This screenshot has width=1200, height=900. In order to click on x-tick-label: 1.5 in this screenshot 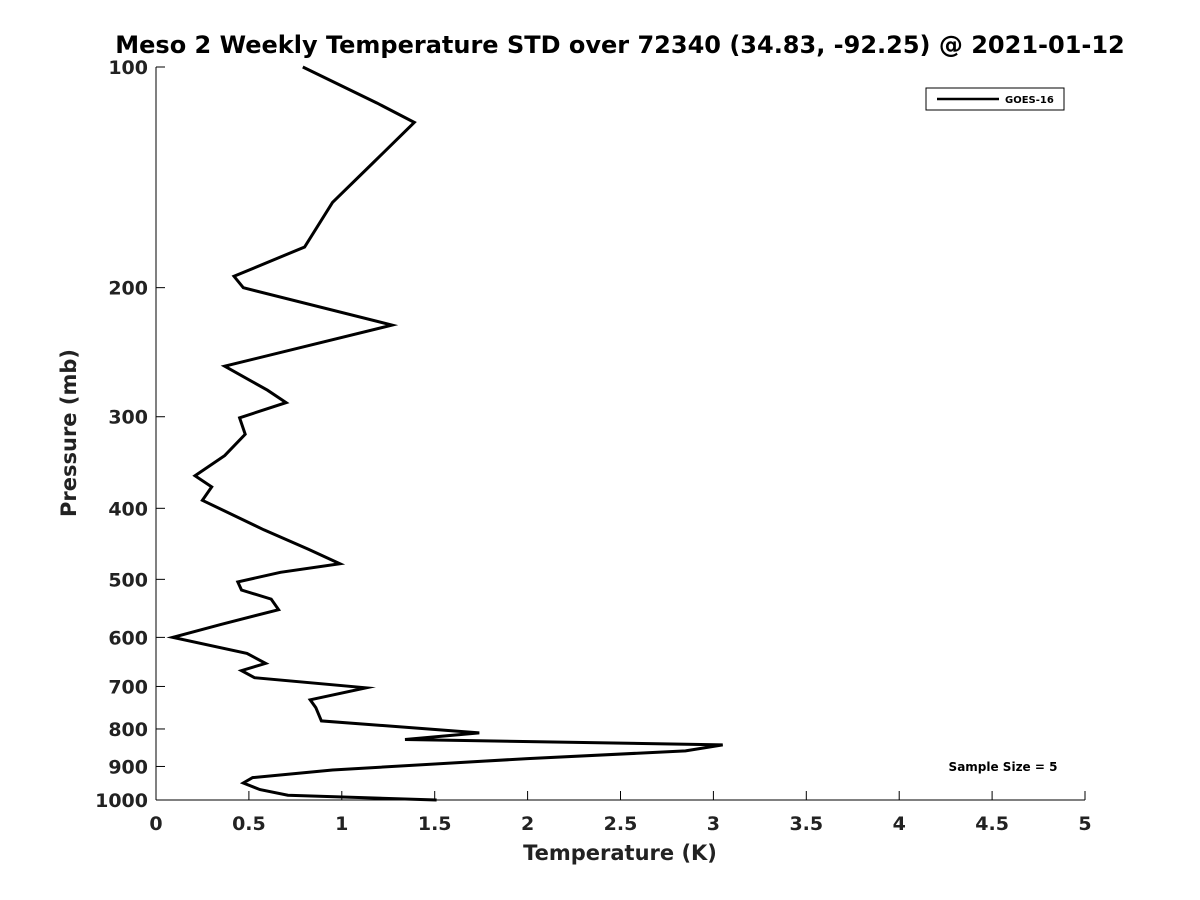, I will do `click(435, 824)`.